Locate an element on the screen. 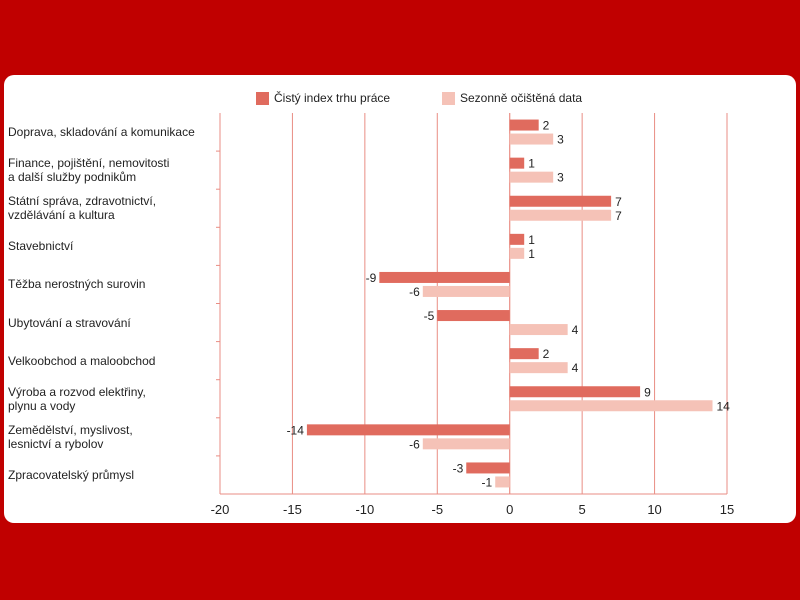 The width and height of the screenshot is (800, 600). category-label: Ubytování a stravování is located at coordinates (69, 322).